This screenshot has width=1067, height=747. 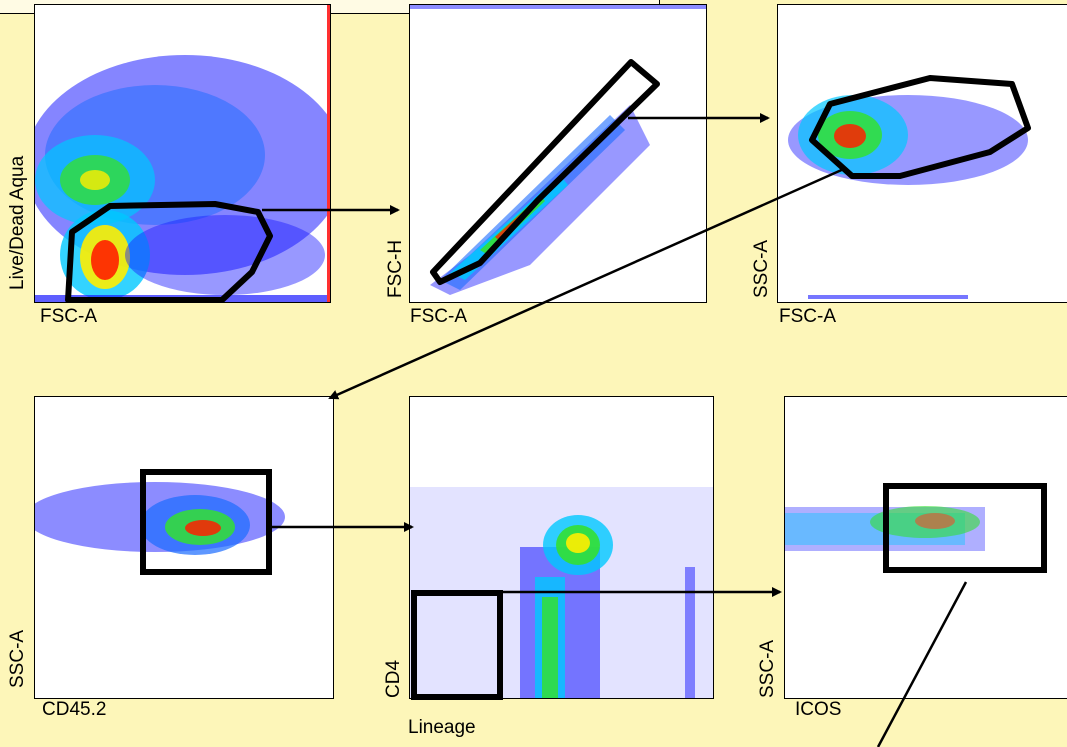 I want to click on x-axis-label-p2: FSC-A, so click(x=438, y=316).